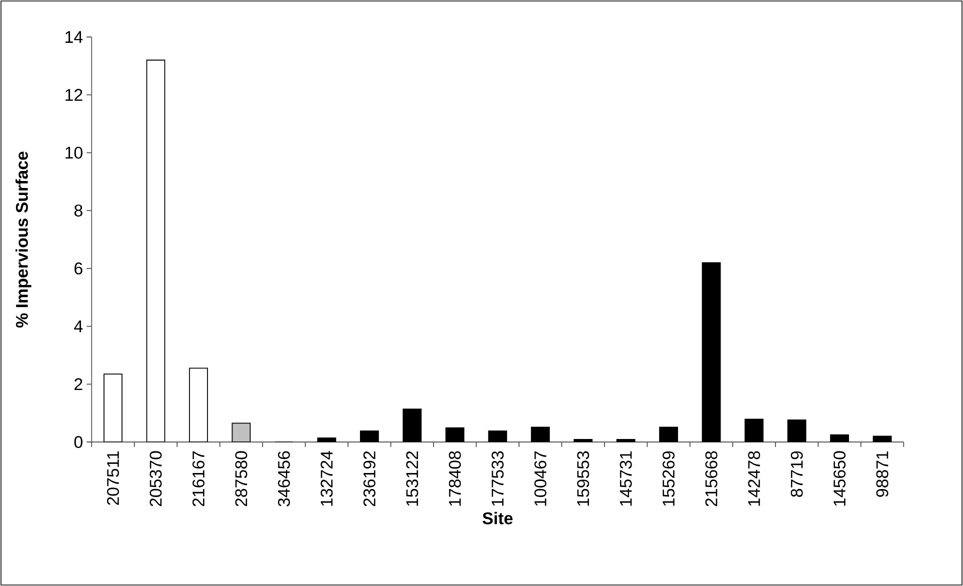  Describe the element at coordinates (241, 478) in the screenshot. I see `x-tick-label: 287580` at that location.